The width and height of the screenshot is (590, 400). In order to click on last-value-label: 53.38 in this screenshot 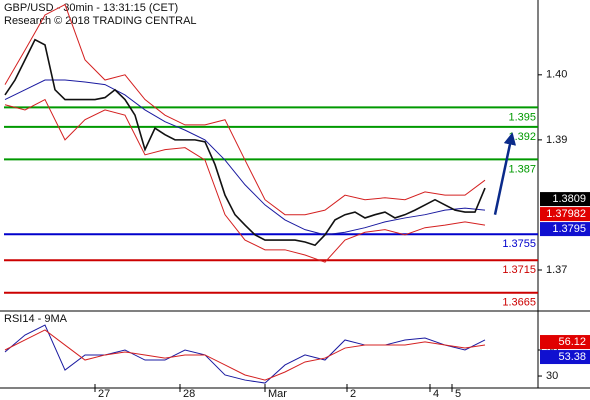, I will do `click(572, 357)`.